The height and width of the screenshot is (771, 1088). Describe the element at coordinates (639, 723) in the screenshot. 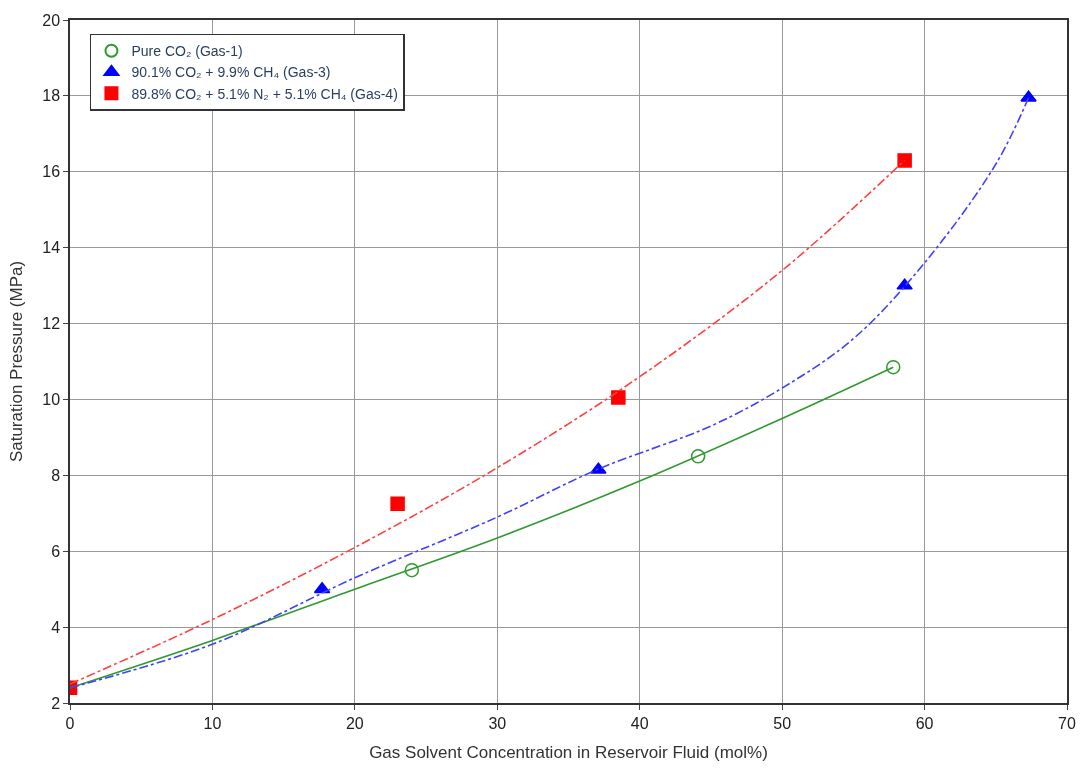

I see `x-tick-label: 40` at that location.